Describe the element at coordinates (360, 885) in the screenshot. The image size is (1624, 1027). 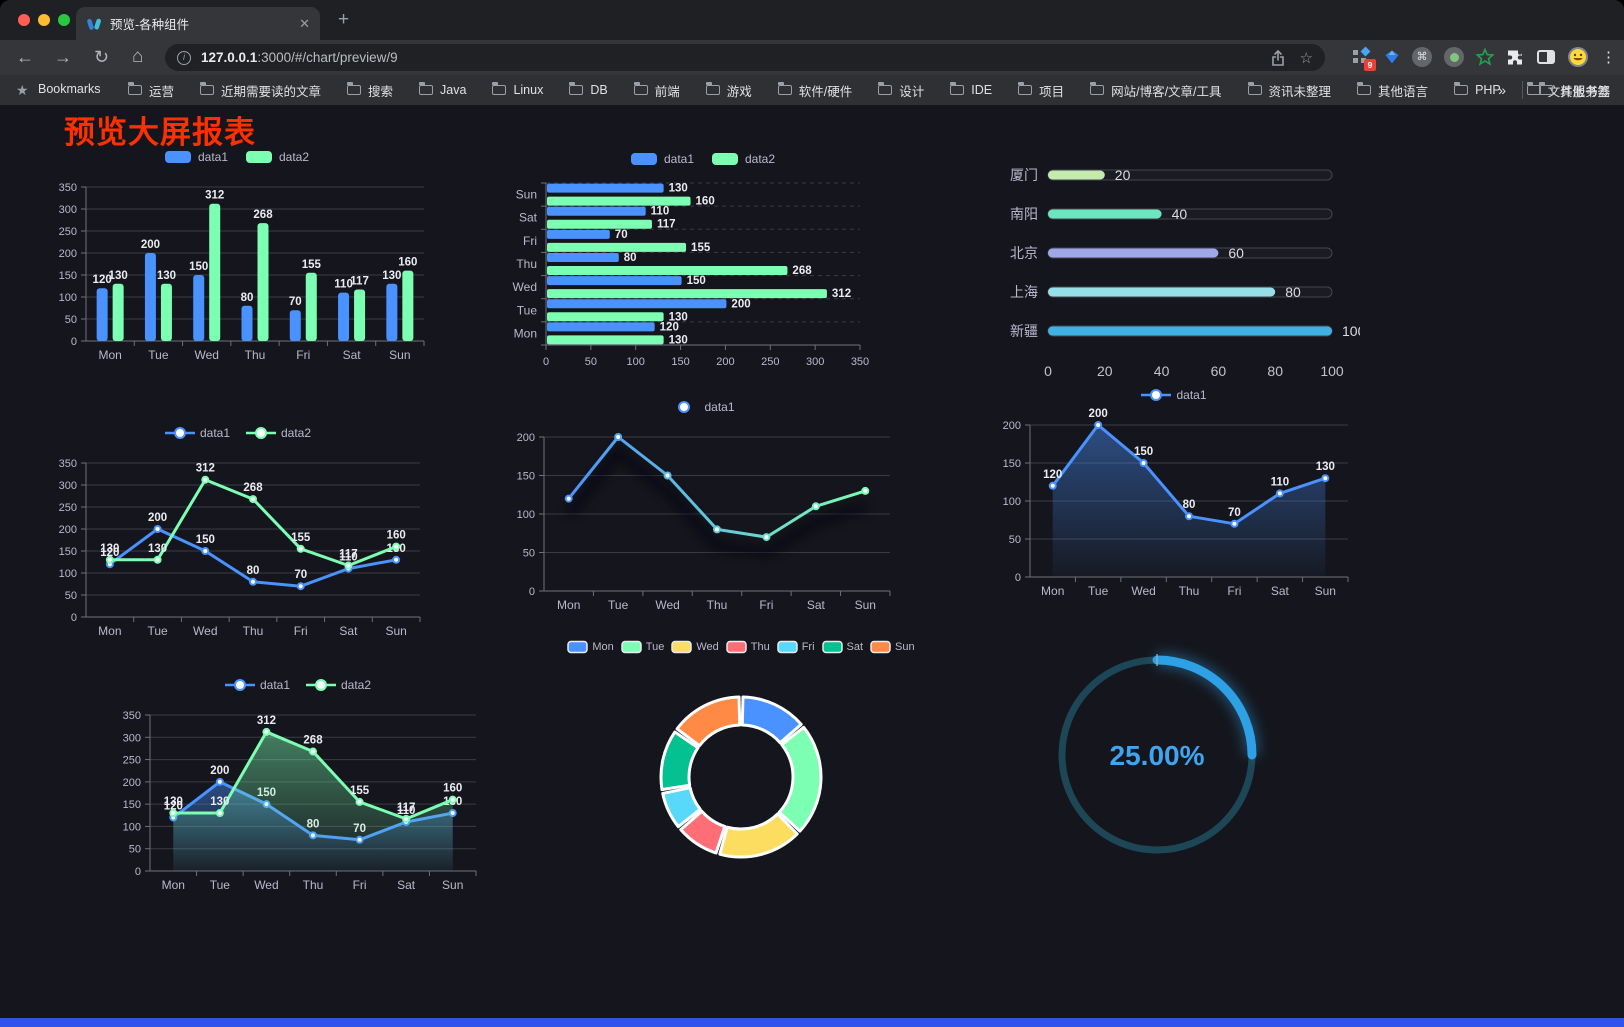
I see `svg-text: Fri` at that location.